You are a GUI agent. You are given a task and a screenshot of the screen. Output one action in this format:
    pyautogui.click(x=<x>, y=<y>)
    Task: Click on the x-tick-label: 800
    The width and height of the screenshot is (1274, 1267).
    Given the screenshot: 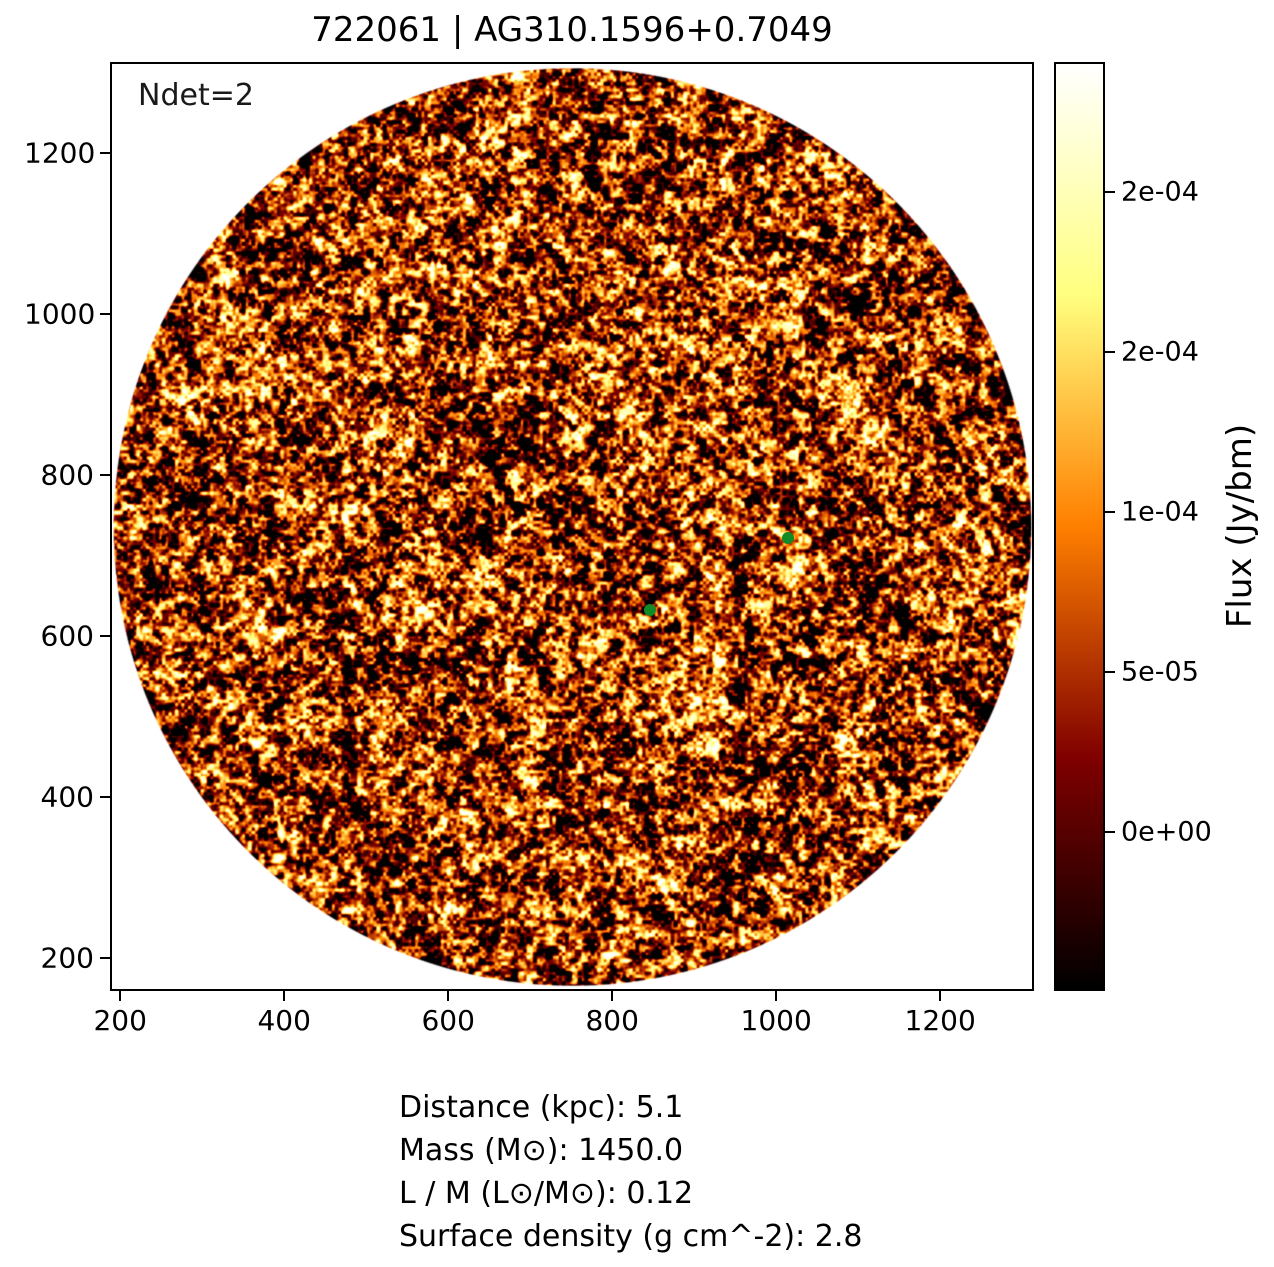 What is the action you would take?
    pyautogui.click(x=612, y=1020)
    